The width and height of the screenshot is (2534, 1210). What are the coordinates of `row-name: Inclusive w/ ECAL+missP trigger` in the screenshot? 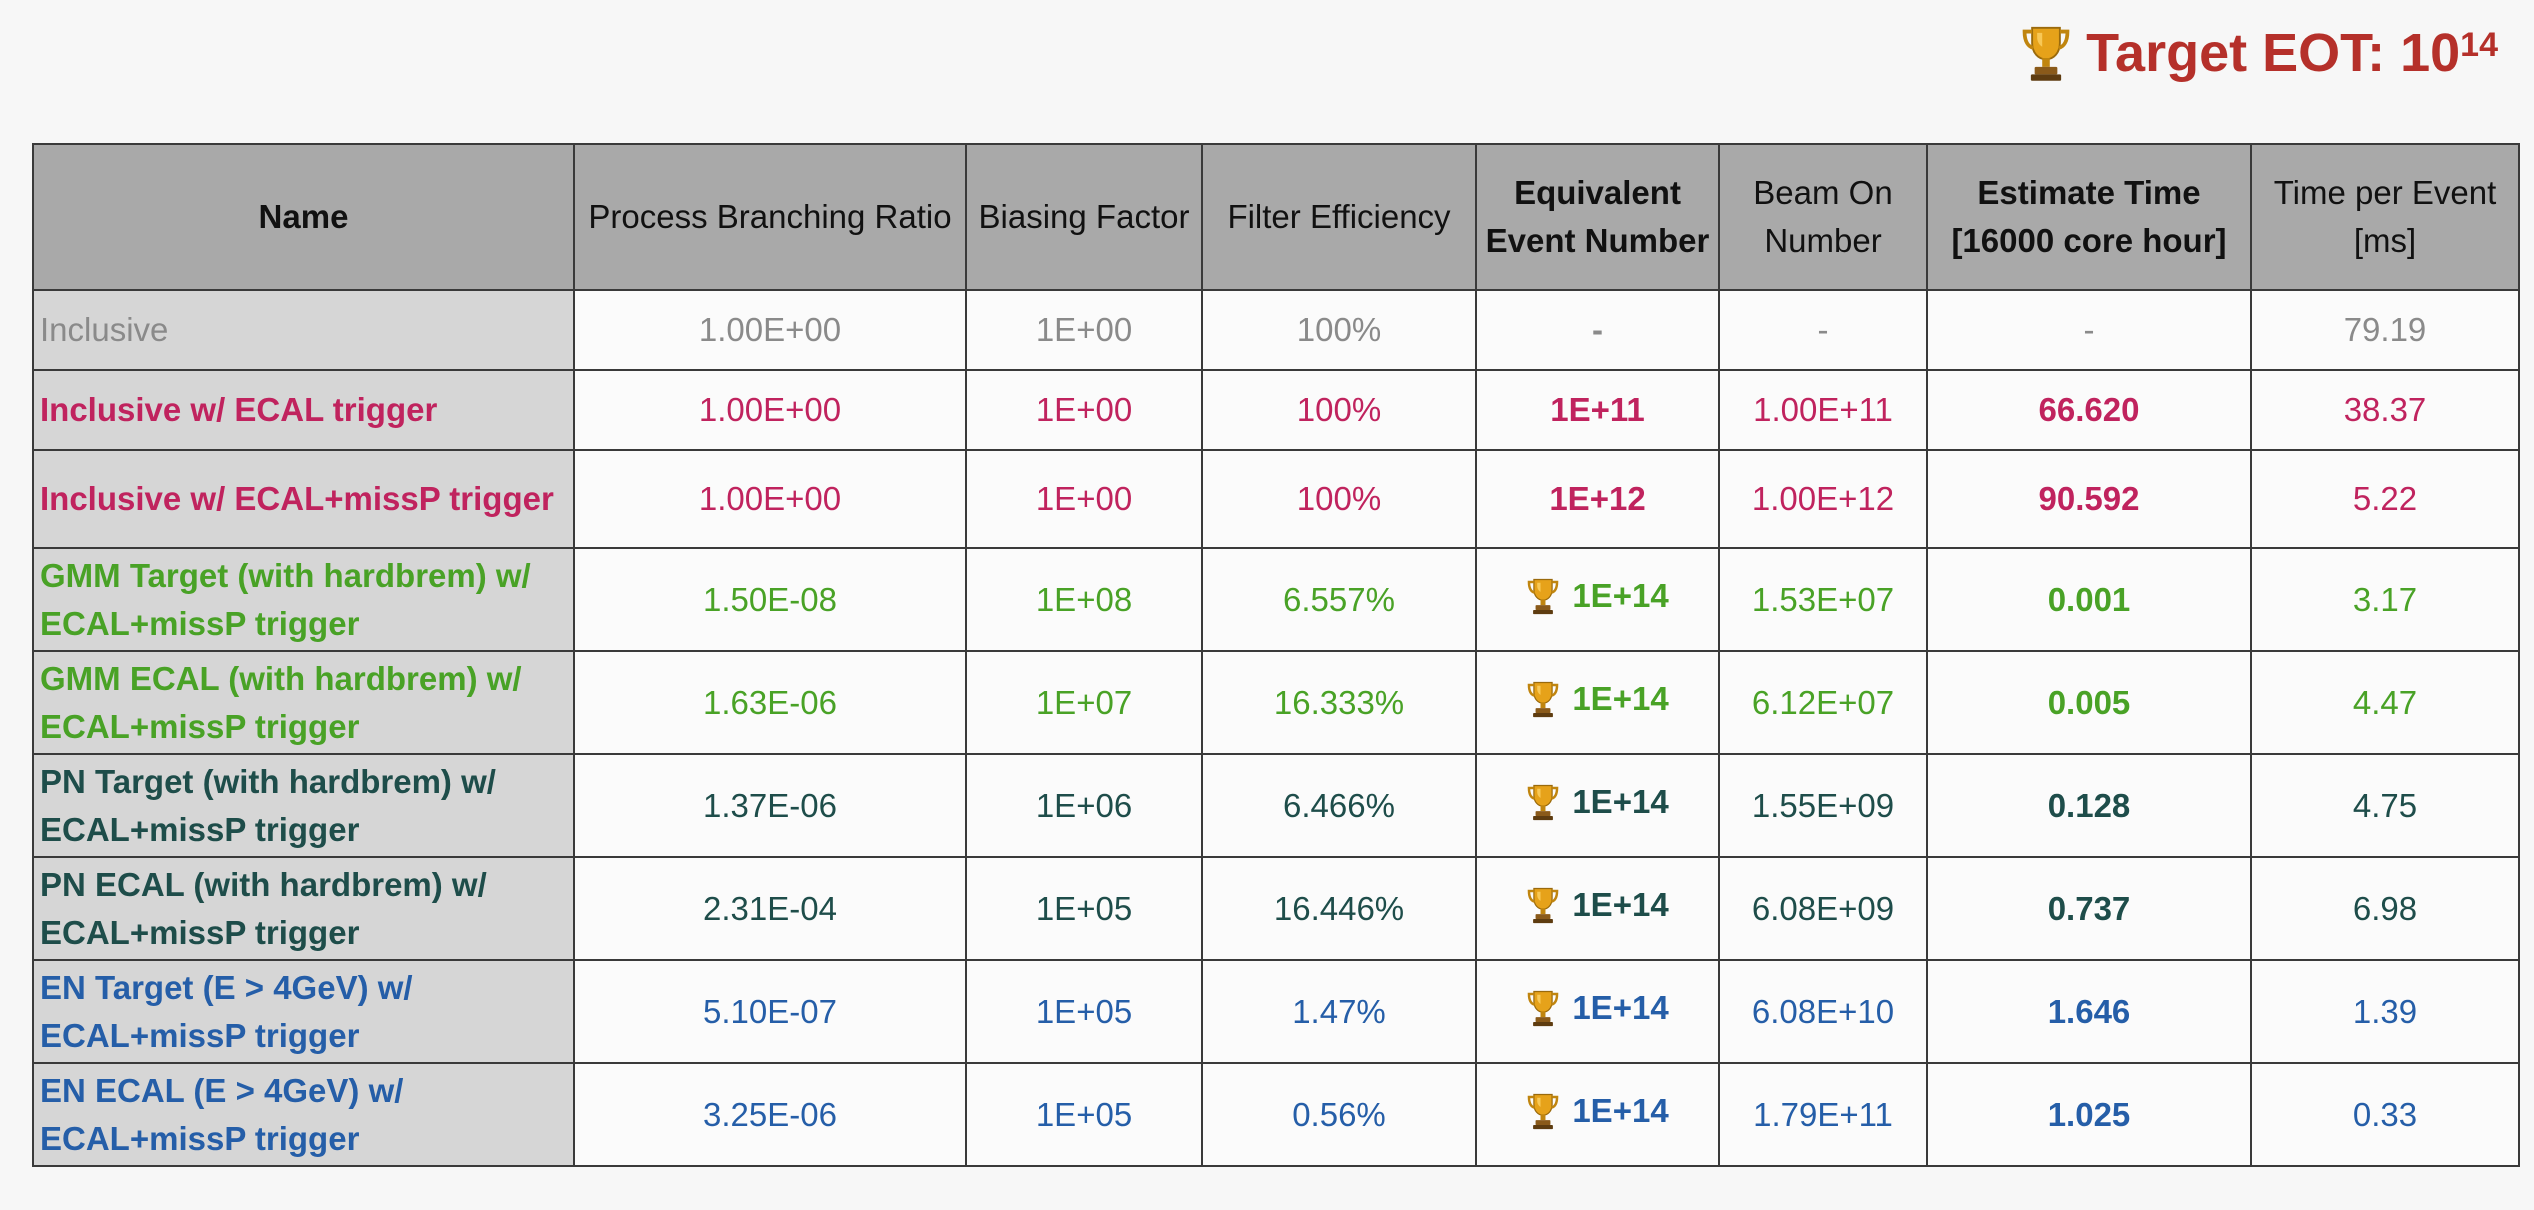 It's located at (303, 499).